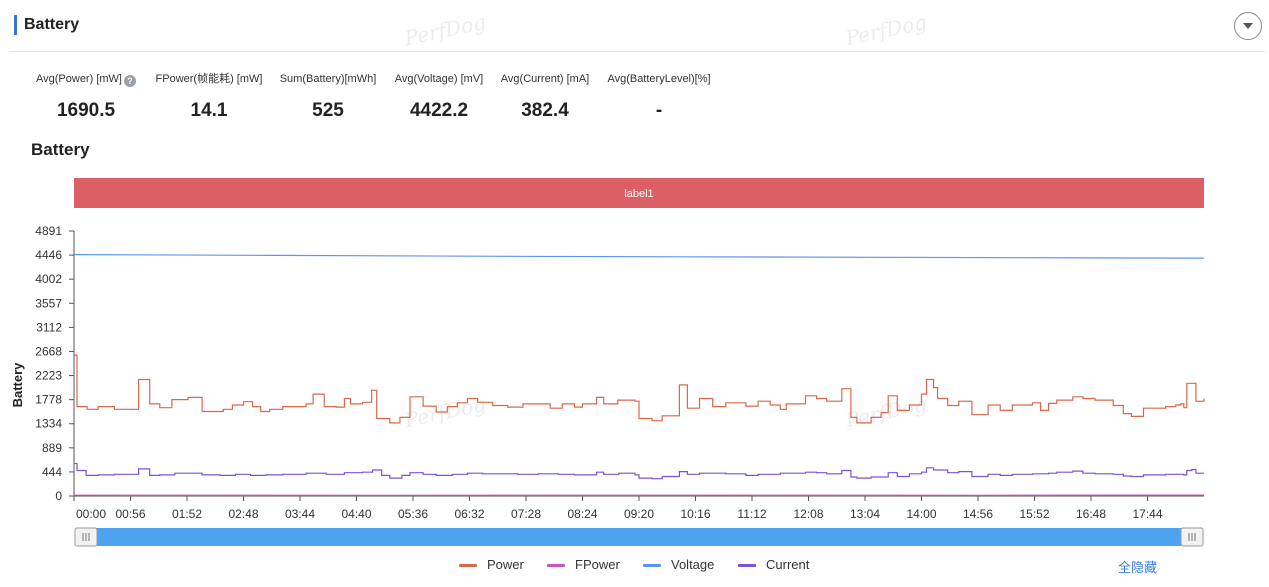 This screenshot has height=587, width=1269. I want to click on y-tick-label: 889, so click(52, 448).